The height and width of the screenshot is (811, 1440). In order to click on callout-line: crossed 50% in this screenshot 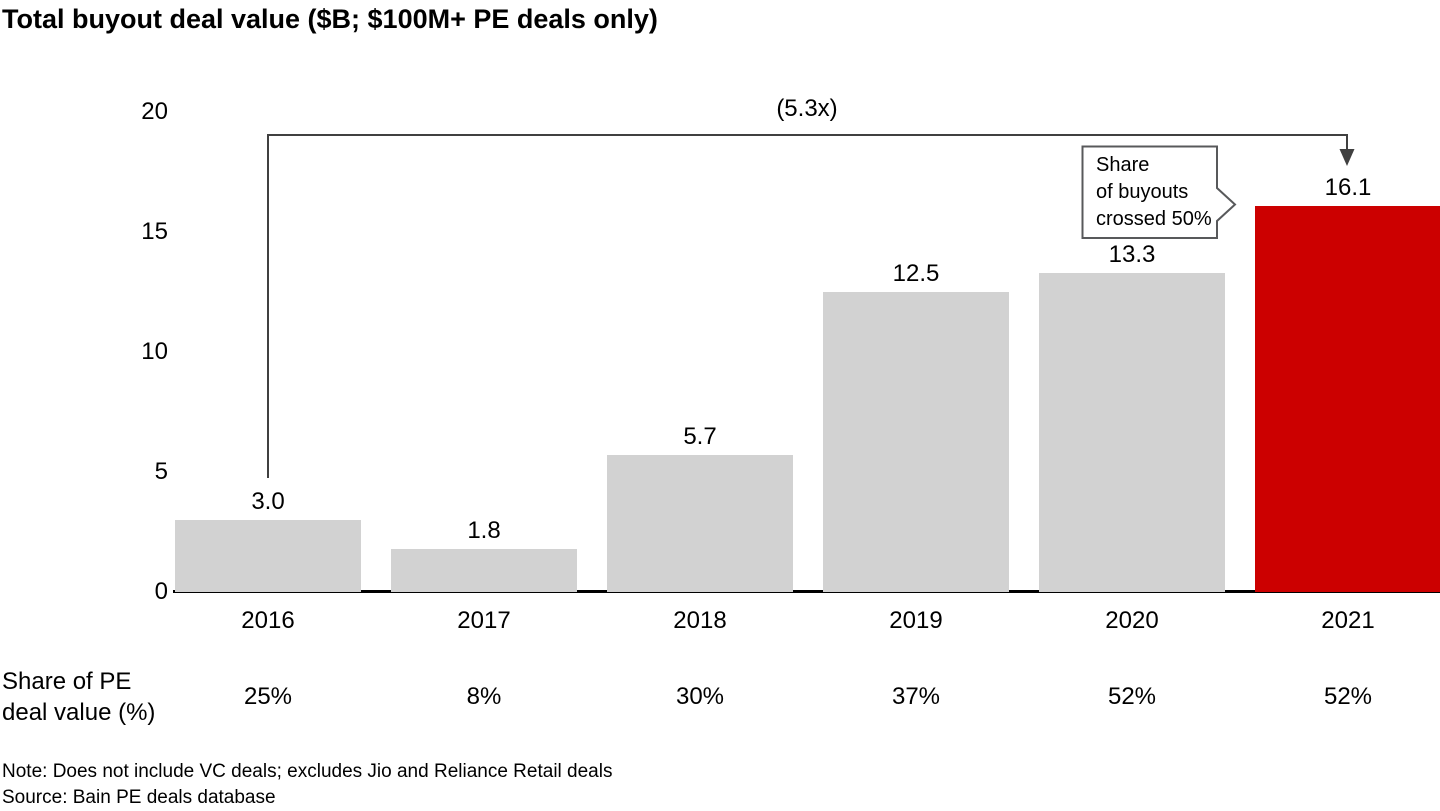, I will do `click(1154, 219)`.